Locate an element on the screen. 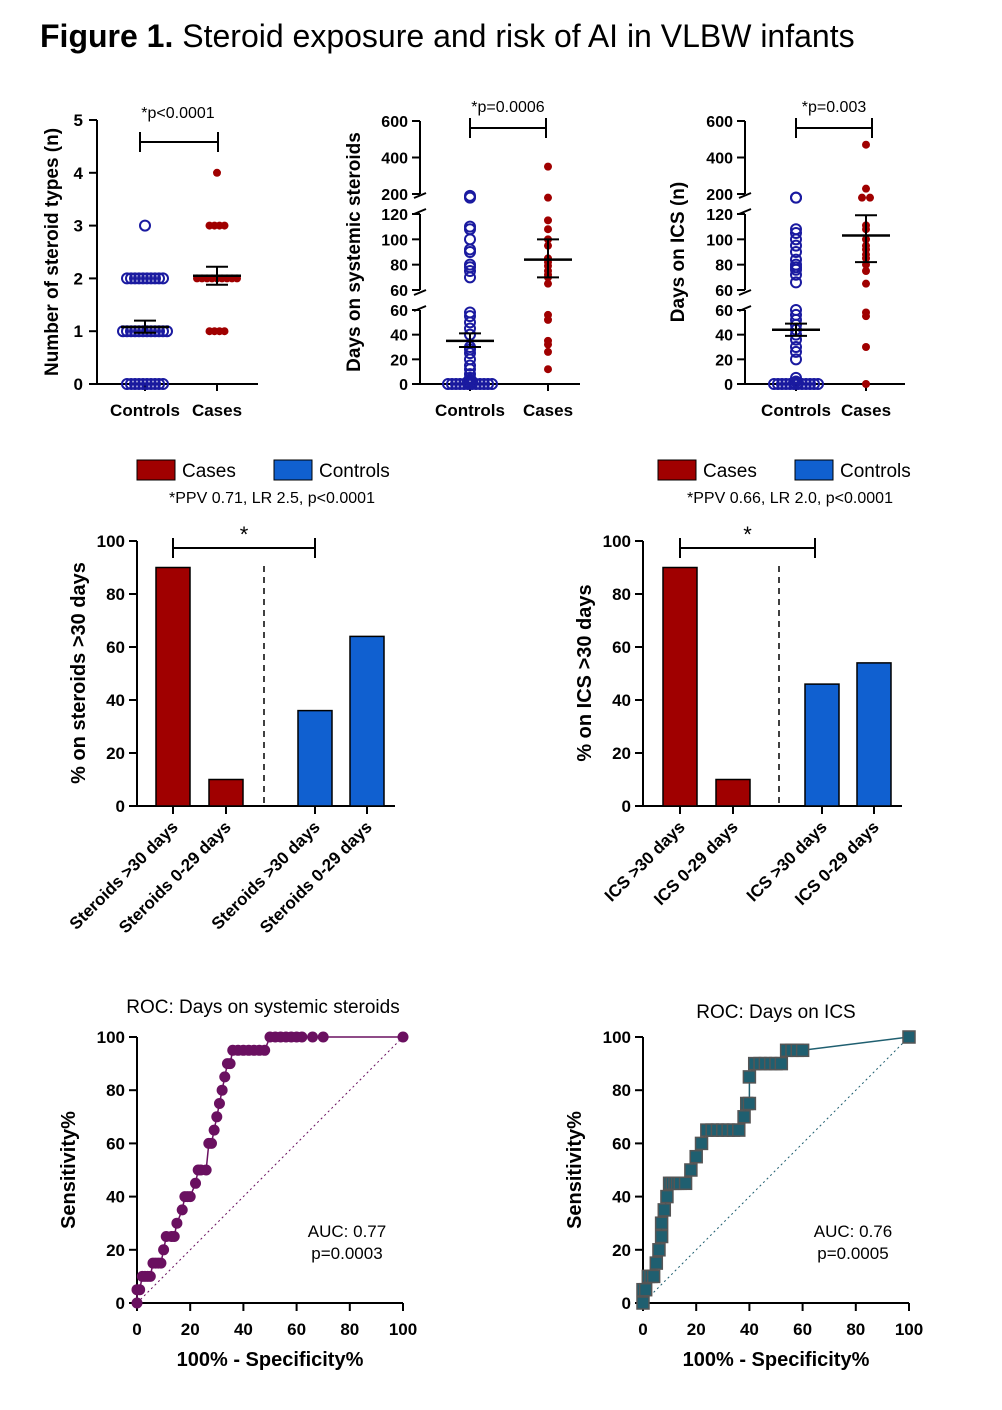  panel-g-x-tick-label: 40 is located at coordinates (749, 1329).